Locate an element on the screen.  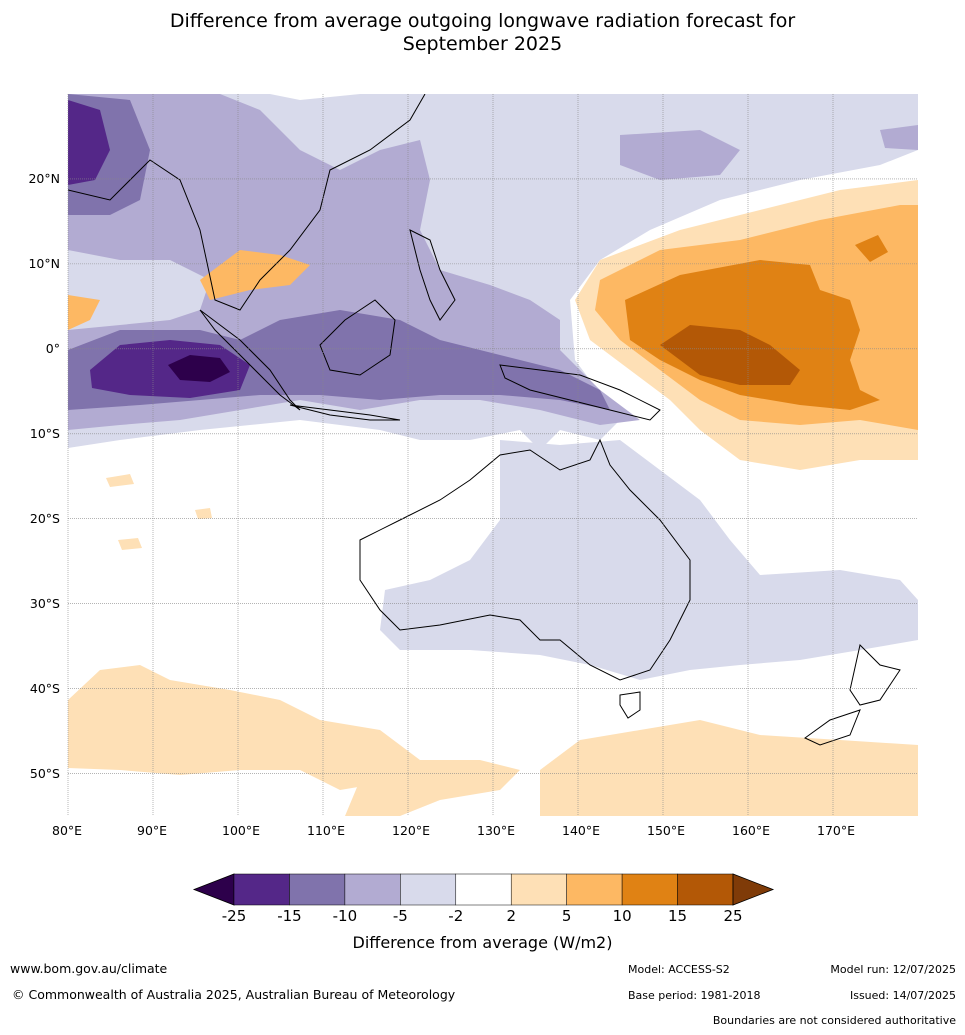
colorbar-title: Difference from average (W/m2) is located at coordinates (482, 942).